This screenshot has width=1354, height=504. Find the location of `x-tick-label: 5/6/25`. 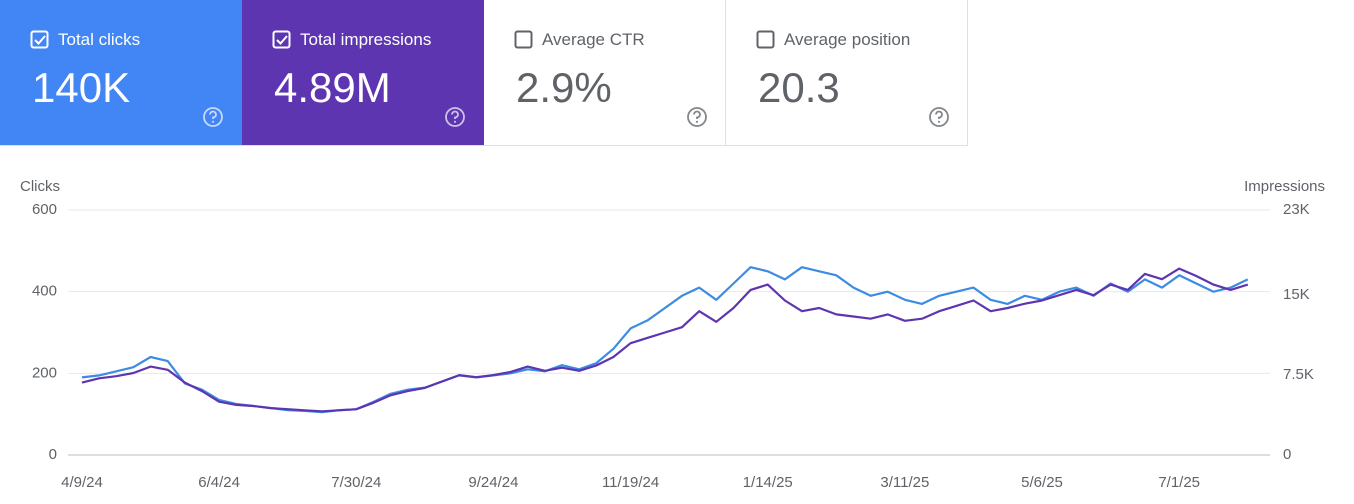

x-tick-label: 5/6/25 is located at coordinates (1042, 482).